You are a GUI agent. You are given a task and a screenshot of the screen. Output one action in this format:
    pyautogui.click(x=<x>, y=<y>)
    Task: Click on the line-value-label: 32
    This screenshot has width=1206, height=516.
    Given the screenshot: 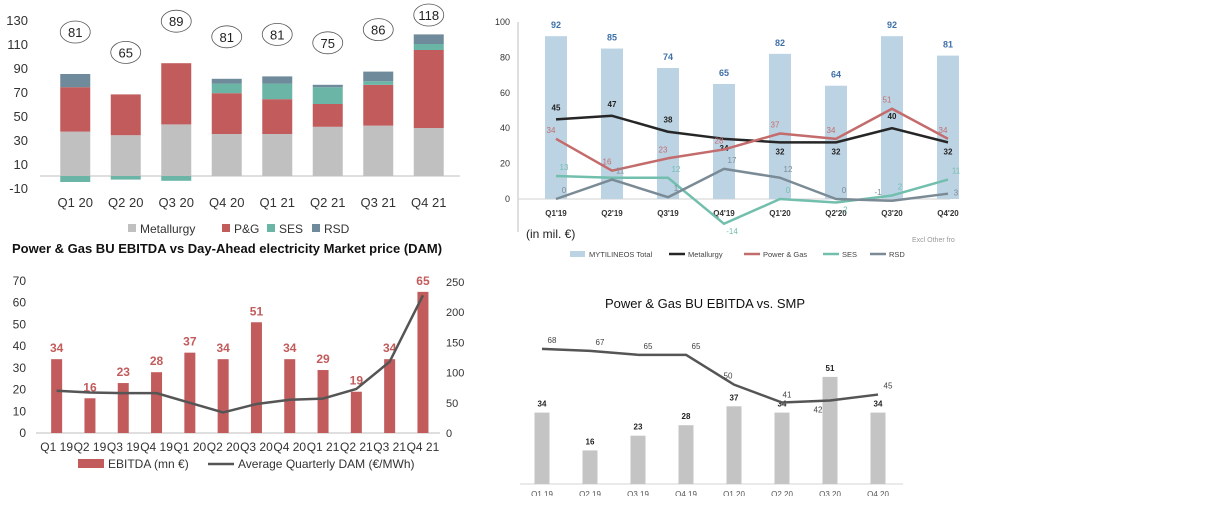 What is the action you would take?
    pyautogui.click(x=948, y=151)
    